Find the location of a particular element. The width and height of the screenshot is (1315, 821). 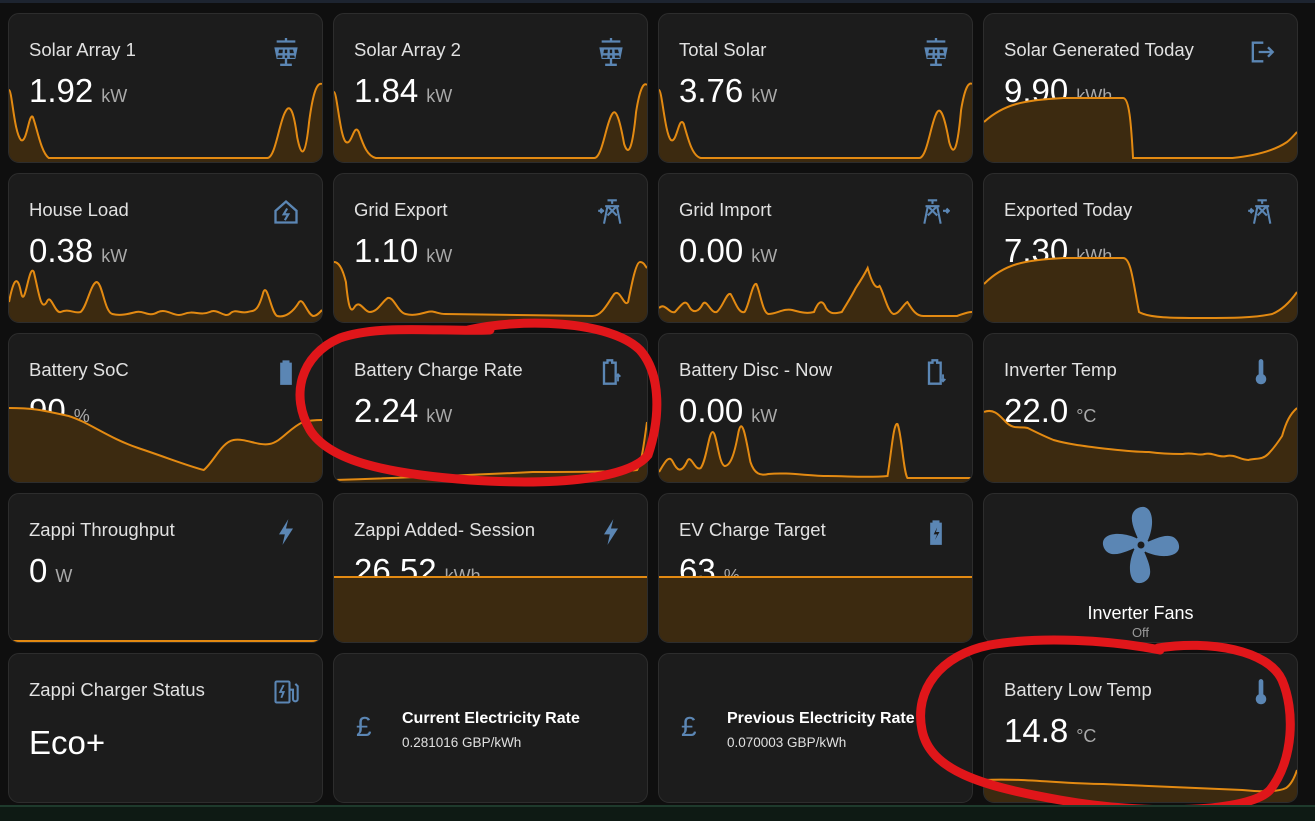

card-zappi-added-session: Zappi Added- Session 26.52 kWh is located at coordinates (490, 568).